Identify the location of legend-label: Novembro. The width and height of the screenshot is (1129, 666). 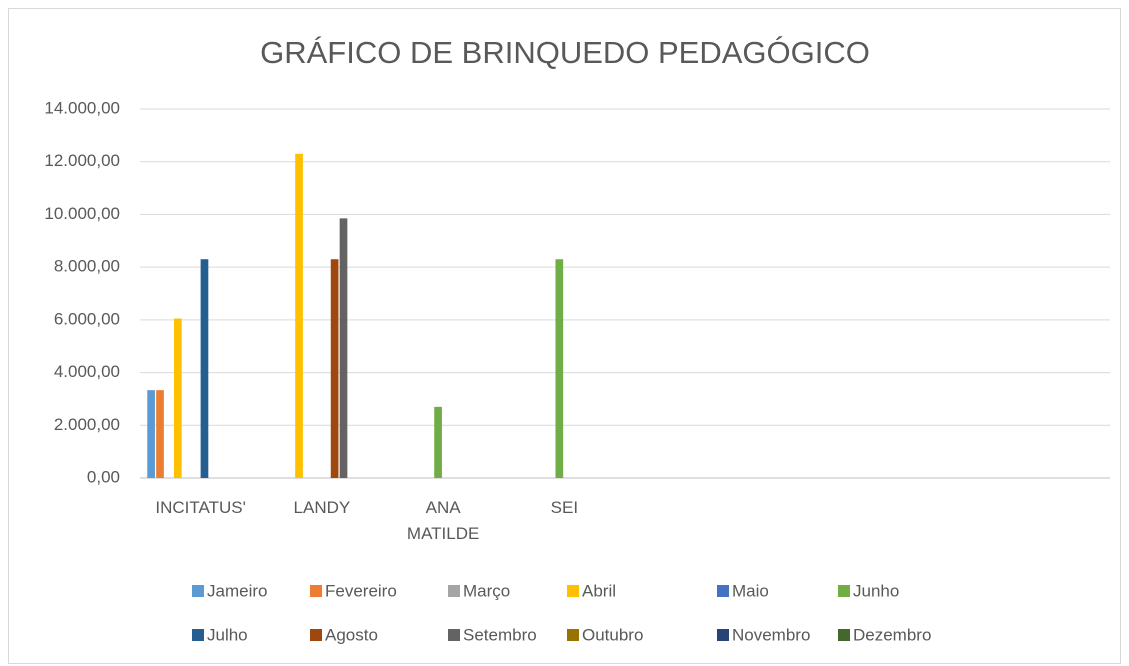
(771, 634).